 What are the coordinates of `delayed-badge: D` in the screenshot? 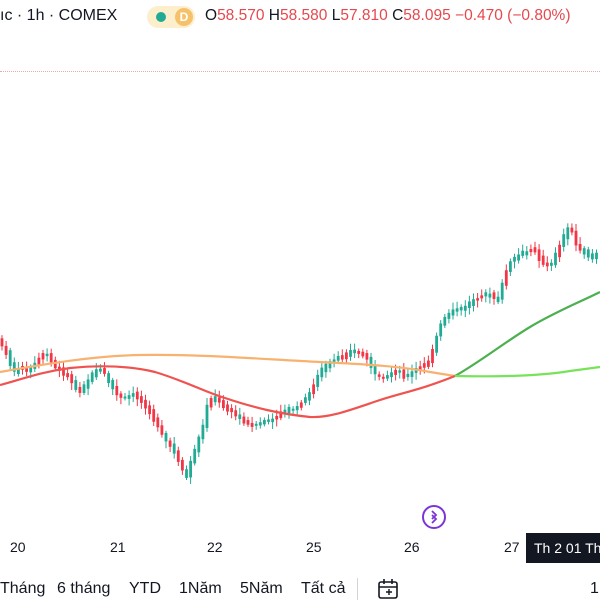 It's located at (184, 17).